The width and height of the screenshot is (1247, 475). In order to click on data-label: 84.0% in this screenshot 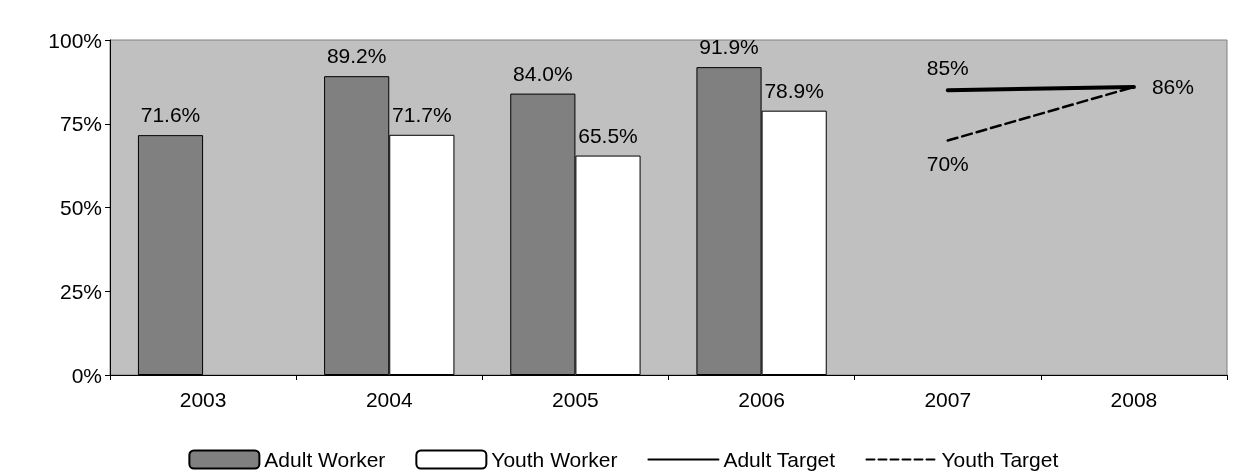, I will do `click(543, 73)`.